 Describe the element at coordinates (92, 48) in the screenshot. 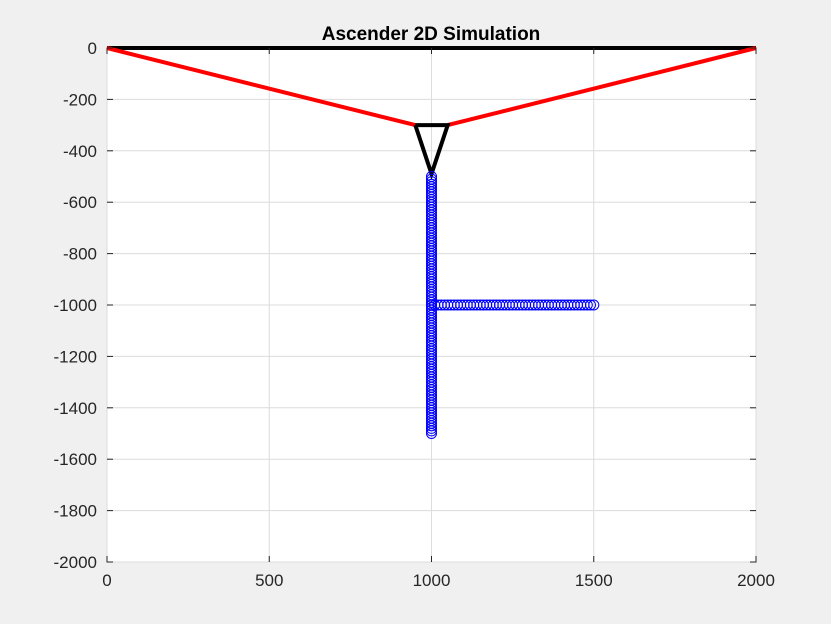

I see `y-tick-label: 0` at that location.